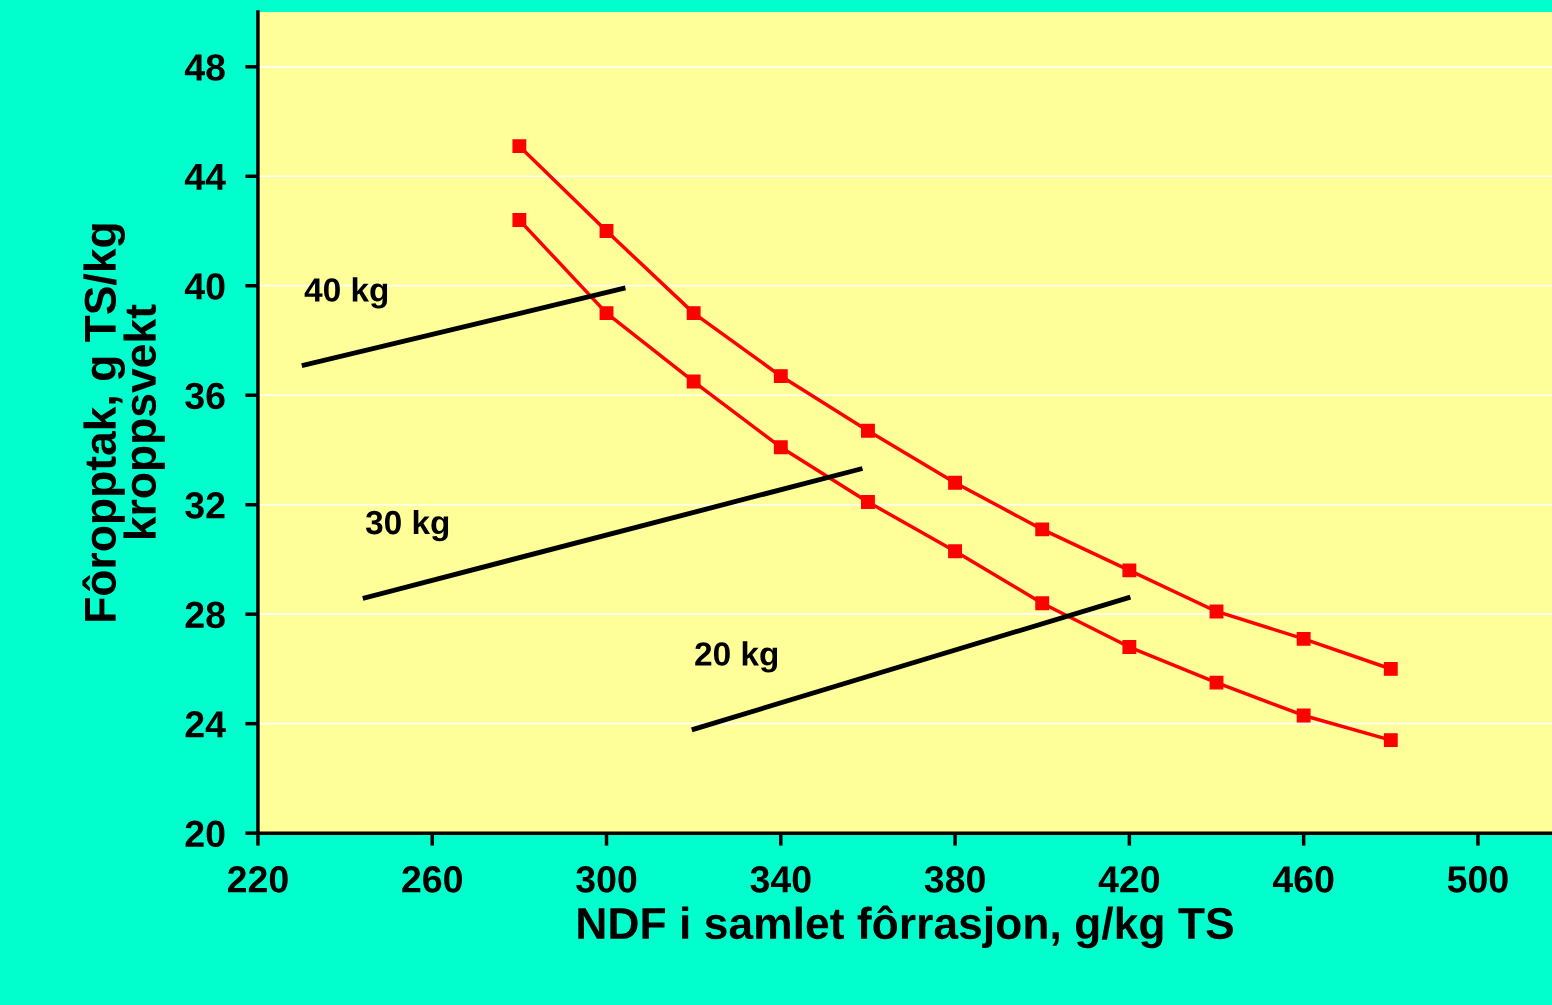  What do you see at coordinates (257, 879) in the screenshot?
I see `x-tick-label: 220` at bounding box center [257, 879].